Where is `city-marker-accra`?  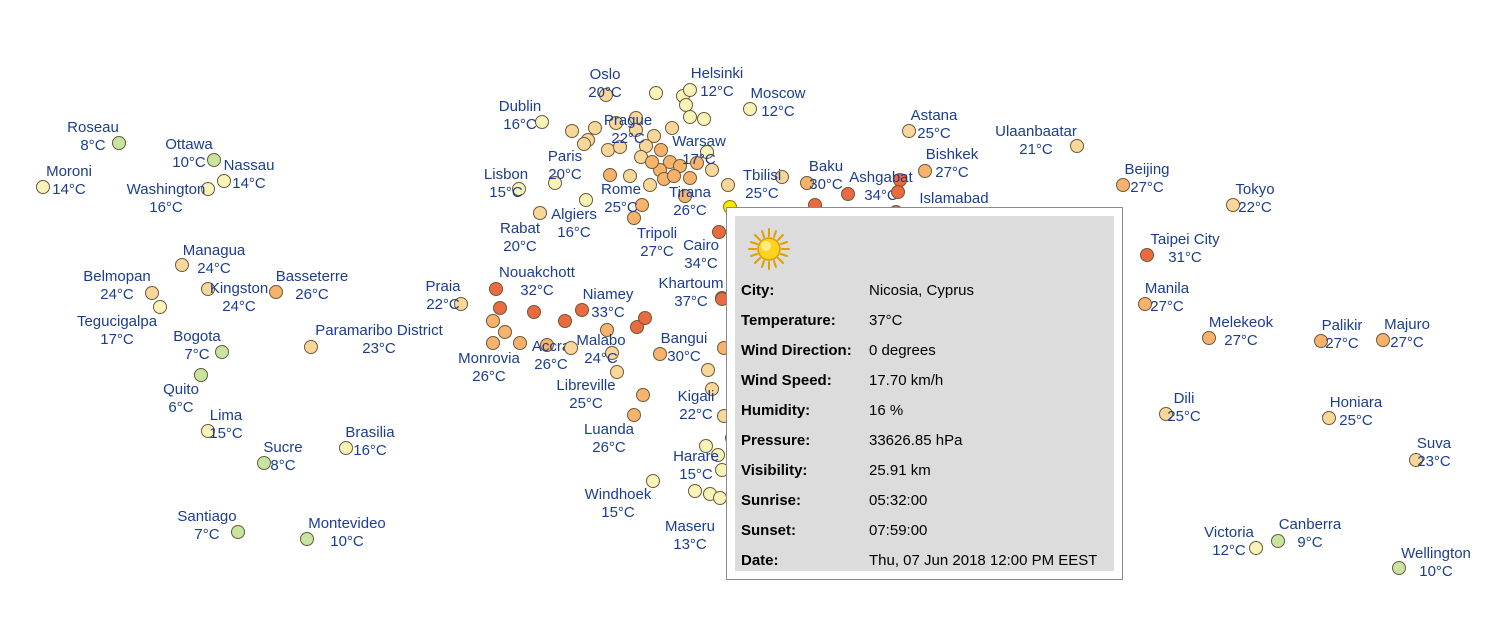
city-marker-accra is located at coordinates (547, 345).